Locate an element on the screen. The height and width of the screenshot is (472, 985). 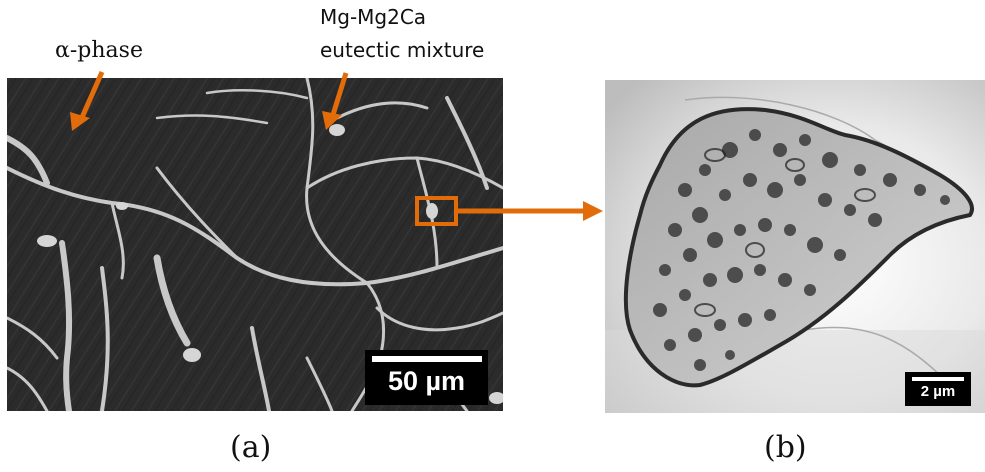
highlight-box is located at coordinates (436, 211).